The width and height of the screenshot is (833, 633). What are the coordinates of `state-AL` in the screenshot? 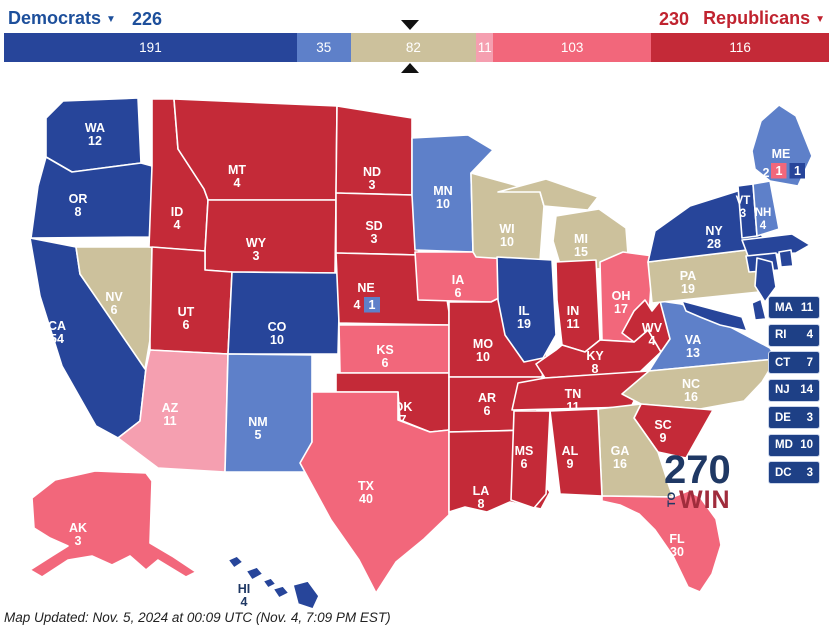 It's located at (576, 452).